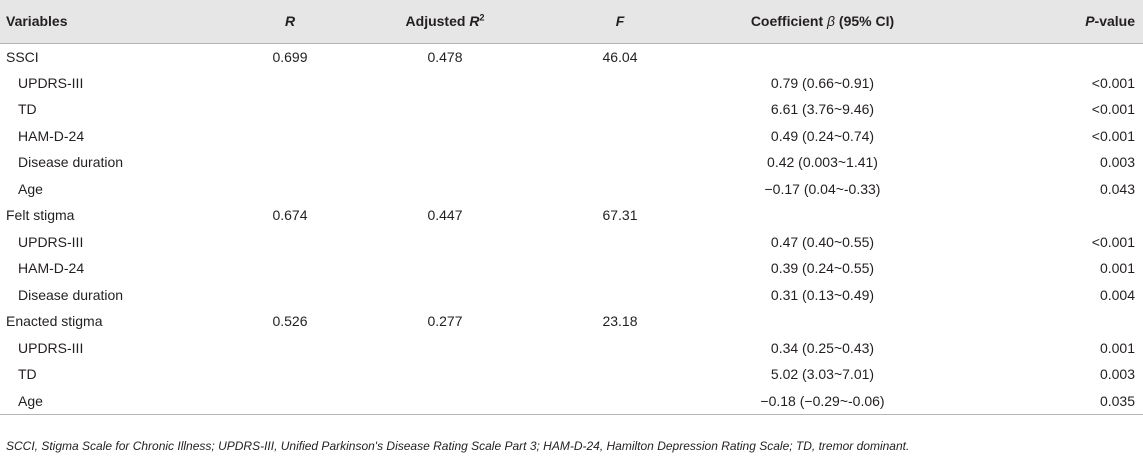 The height and width of the screenshot is (458, 1143). Describe the element at coordinates (822, 374) in the screenshot. I see `cell-coefficient: 5.02 (3.03~7.01)` at that location.